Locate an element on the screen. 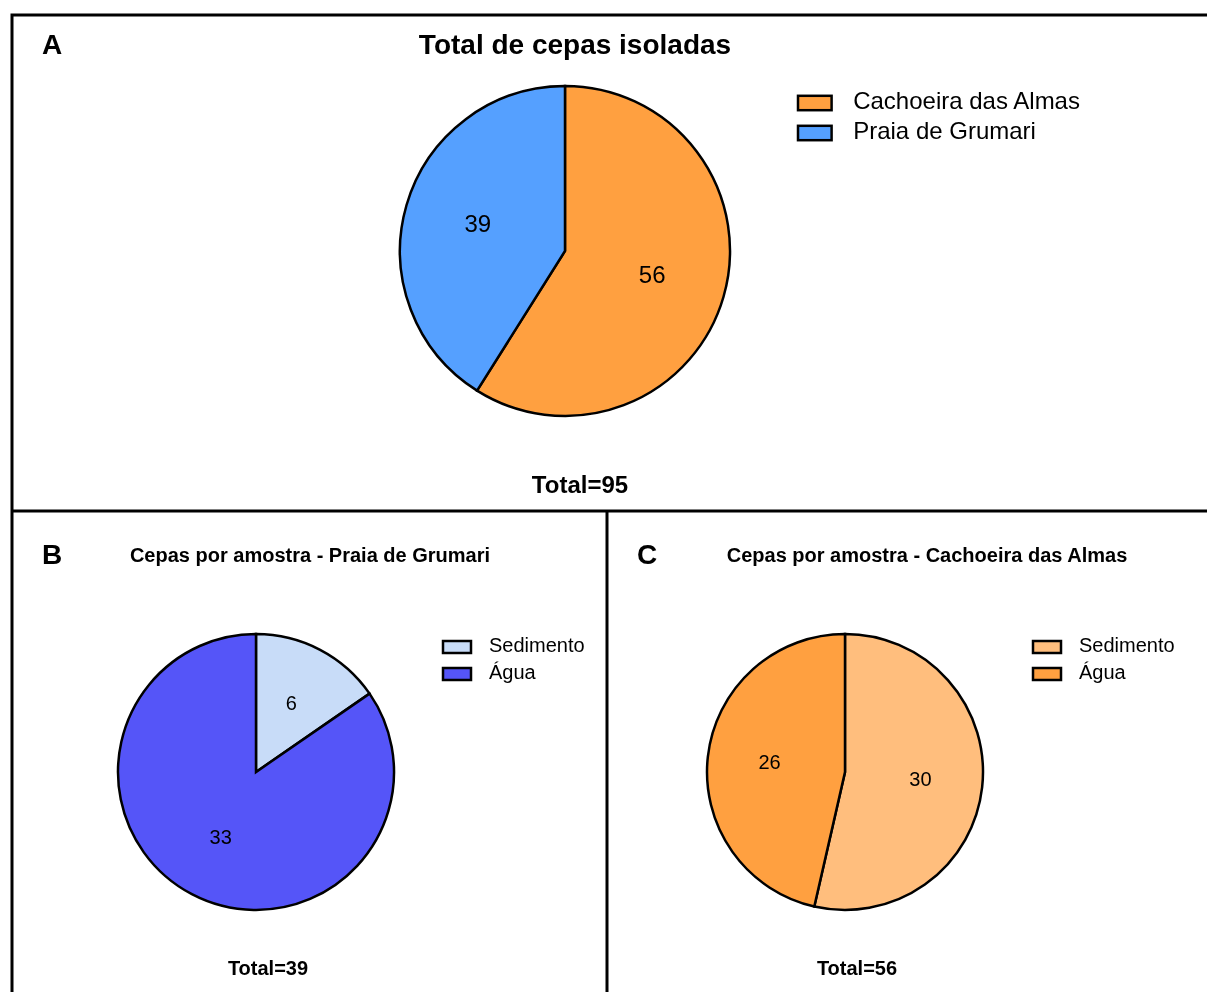  text: A is located at coordinates (52, 45).